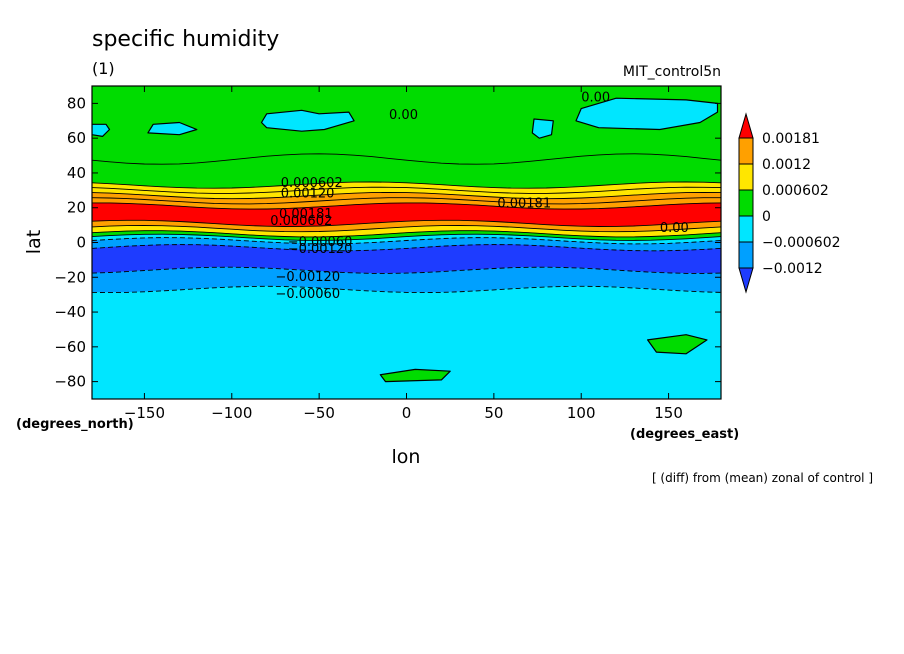  I want to click on x-tick-label: 0, so click(407, 413).